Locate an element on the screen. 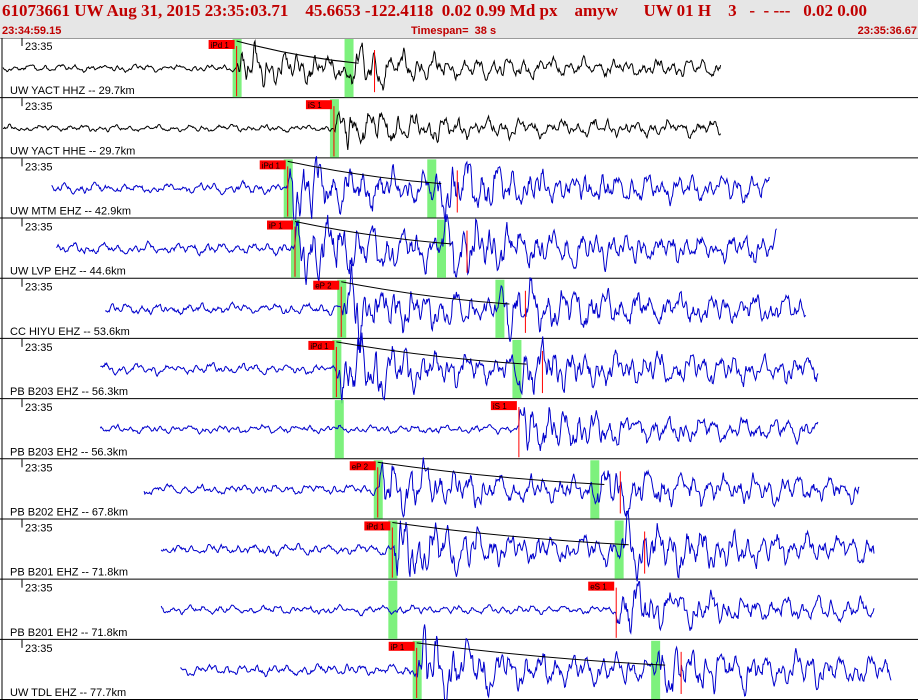  trace-row: iP 1 23:35 UW LVP EHZ -- 44.6km is located at coordinates (459, 249).